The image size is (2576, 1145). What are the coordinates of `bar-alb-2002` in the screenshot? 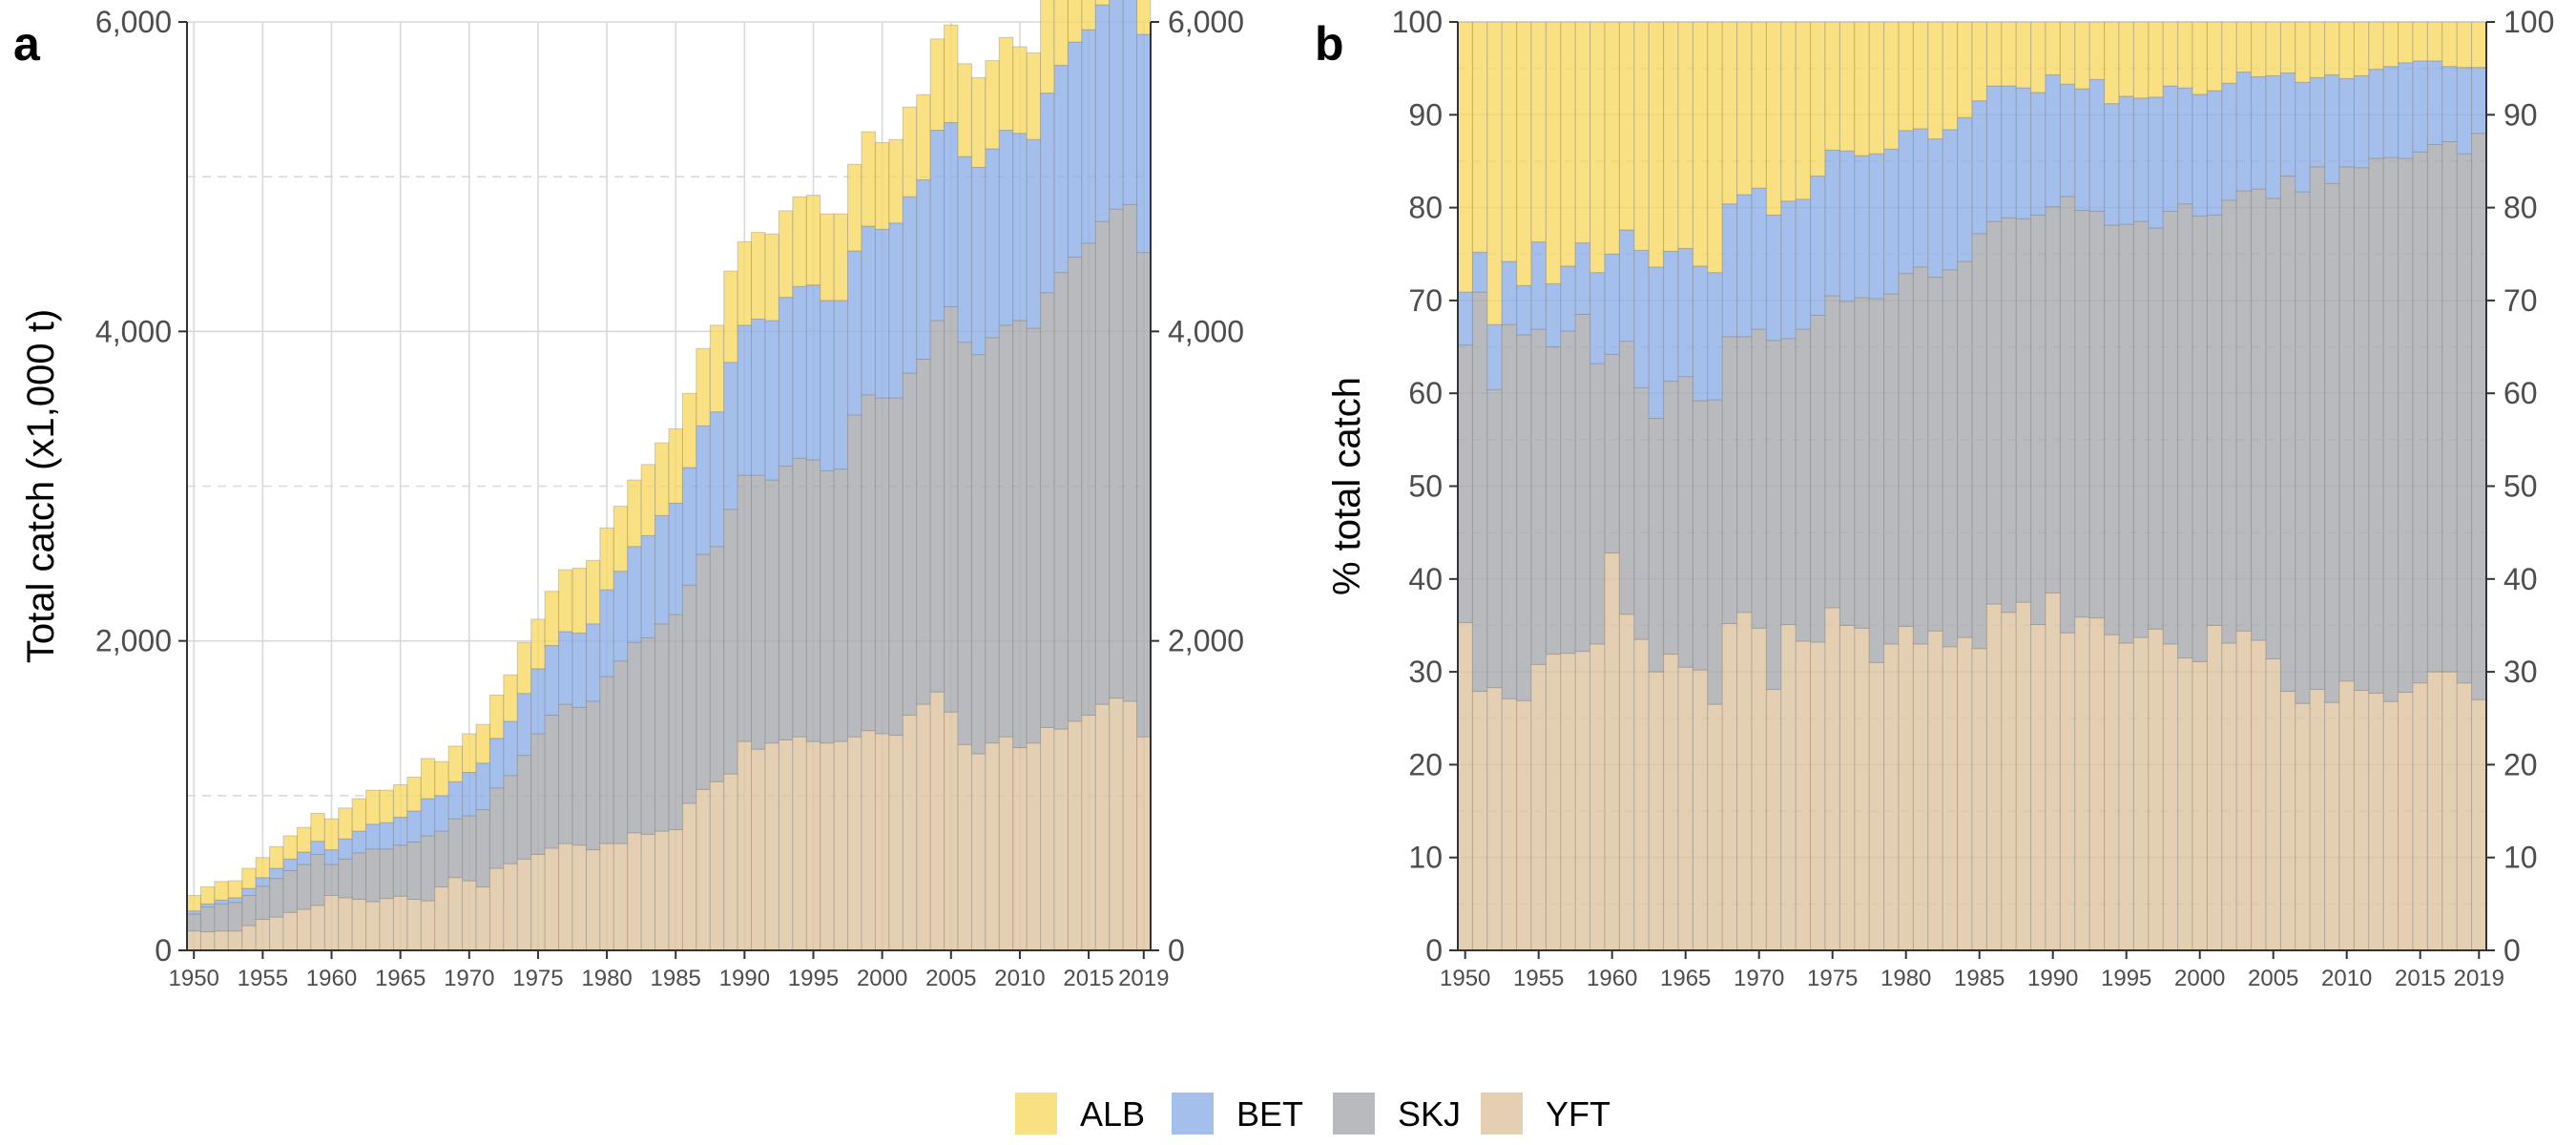 It's located at (2229, 53).